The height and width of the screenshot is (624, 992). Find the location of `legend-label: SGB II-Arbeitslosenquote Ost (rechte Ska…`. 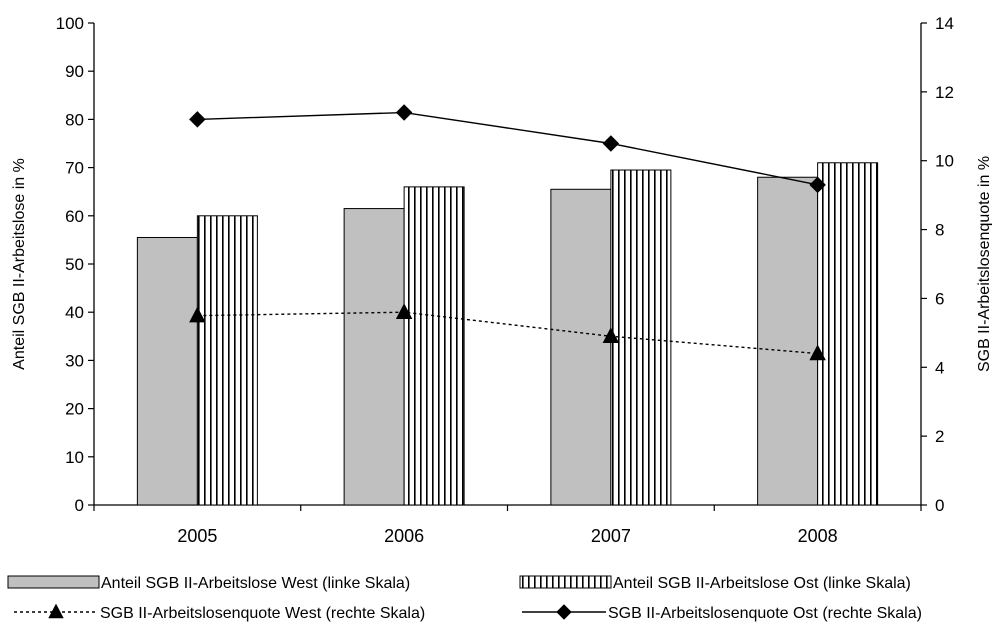

legend-label: SGB II-Arbeitslosenquote Ost (rechte Ska… is located at coordinates (765, 613).